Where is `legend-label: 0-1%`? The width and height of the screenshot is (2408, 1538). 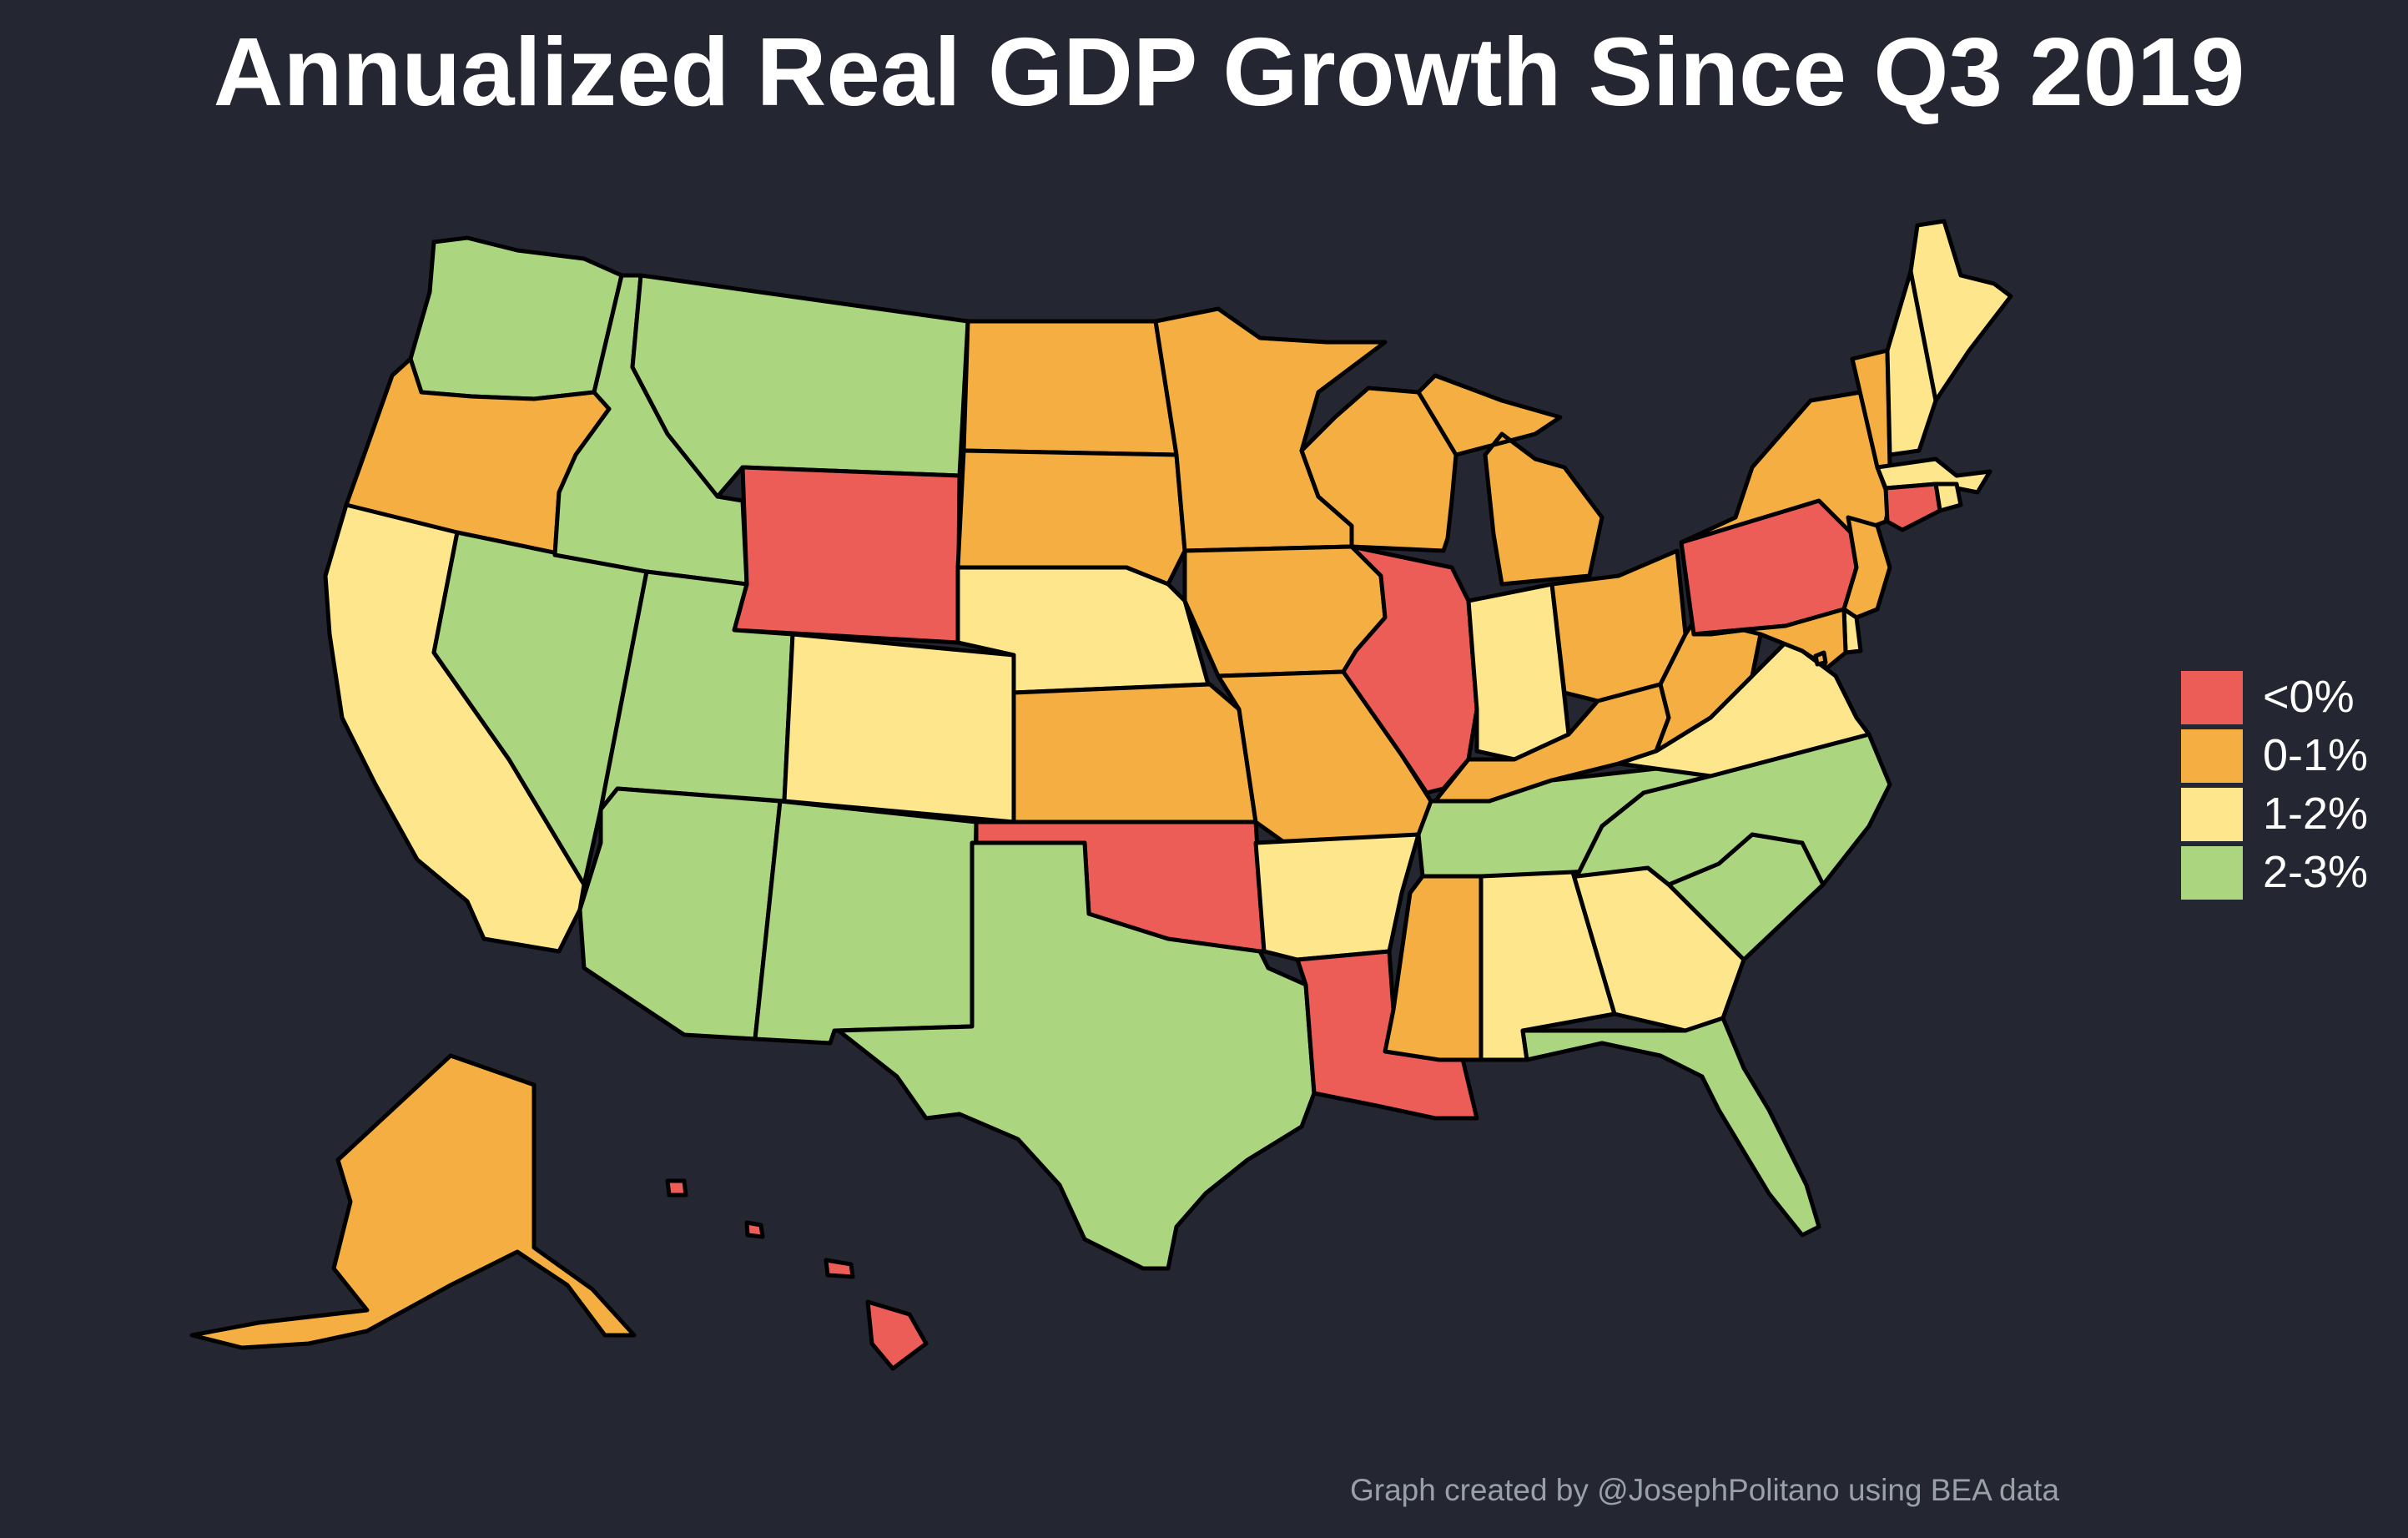 legend-label: 0-1% is located at coordinates (2316, 755).